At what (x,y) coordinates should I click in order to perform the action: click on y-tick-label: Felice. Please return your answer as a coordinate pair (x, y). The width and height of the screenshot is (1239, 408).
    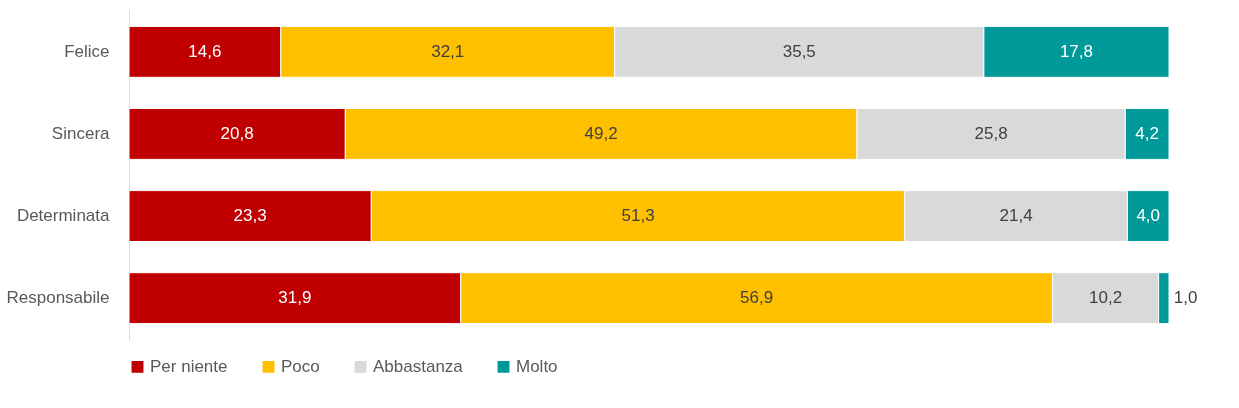
    Looking at the image, I should click on (87, 51).